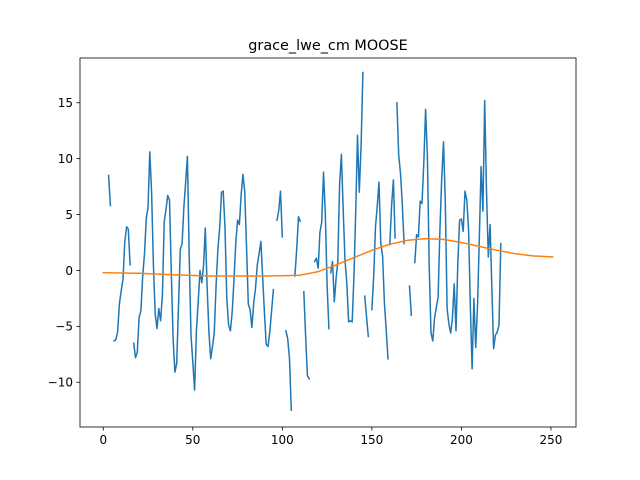 The height and width of the screenshot is (480, 640). Describe the element at coordinates (327, 46) in the screenshot. I see `chart-title: grace_lwe_cm MOOSE` at that location.